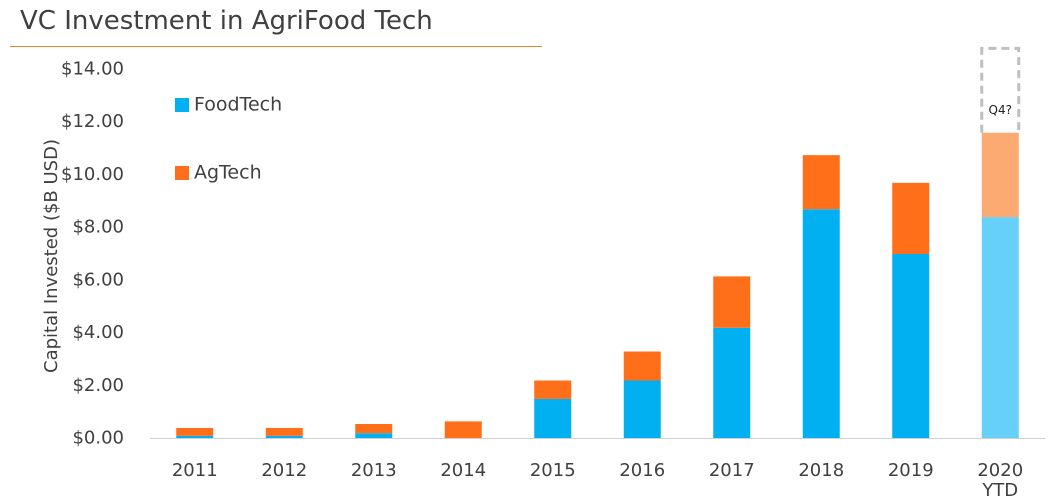  Describe the element at coordinates (553, 389) in the screenshot. I see `bar-agtech-2015` at that location.